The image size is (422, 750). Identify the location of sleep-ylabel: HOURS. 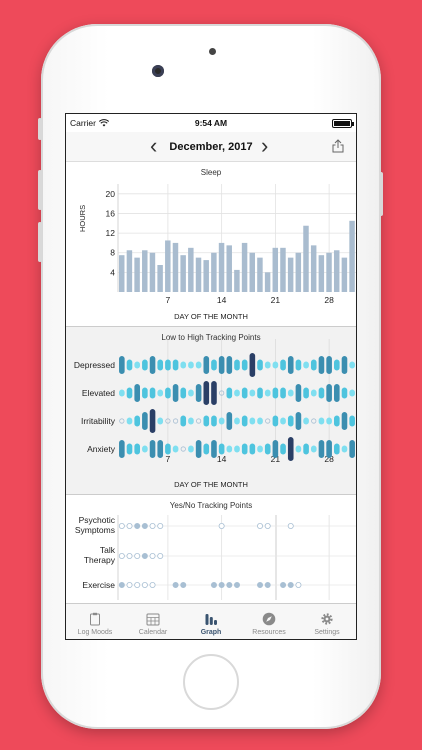
(82, 218).